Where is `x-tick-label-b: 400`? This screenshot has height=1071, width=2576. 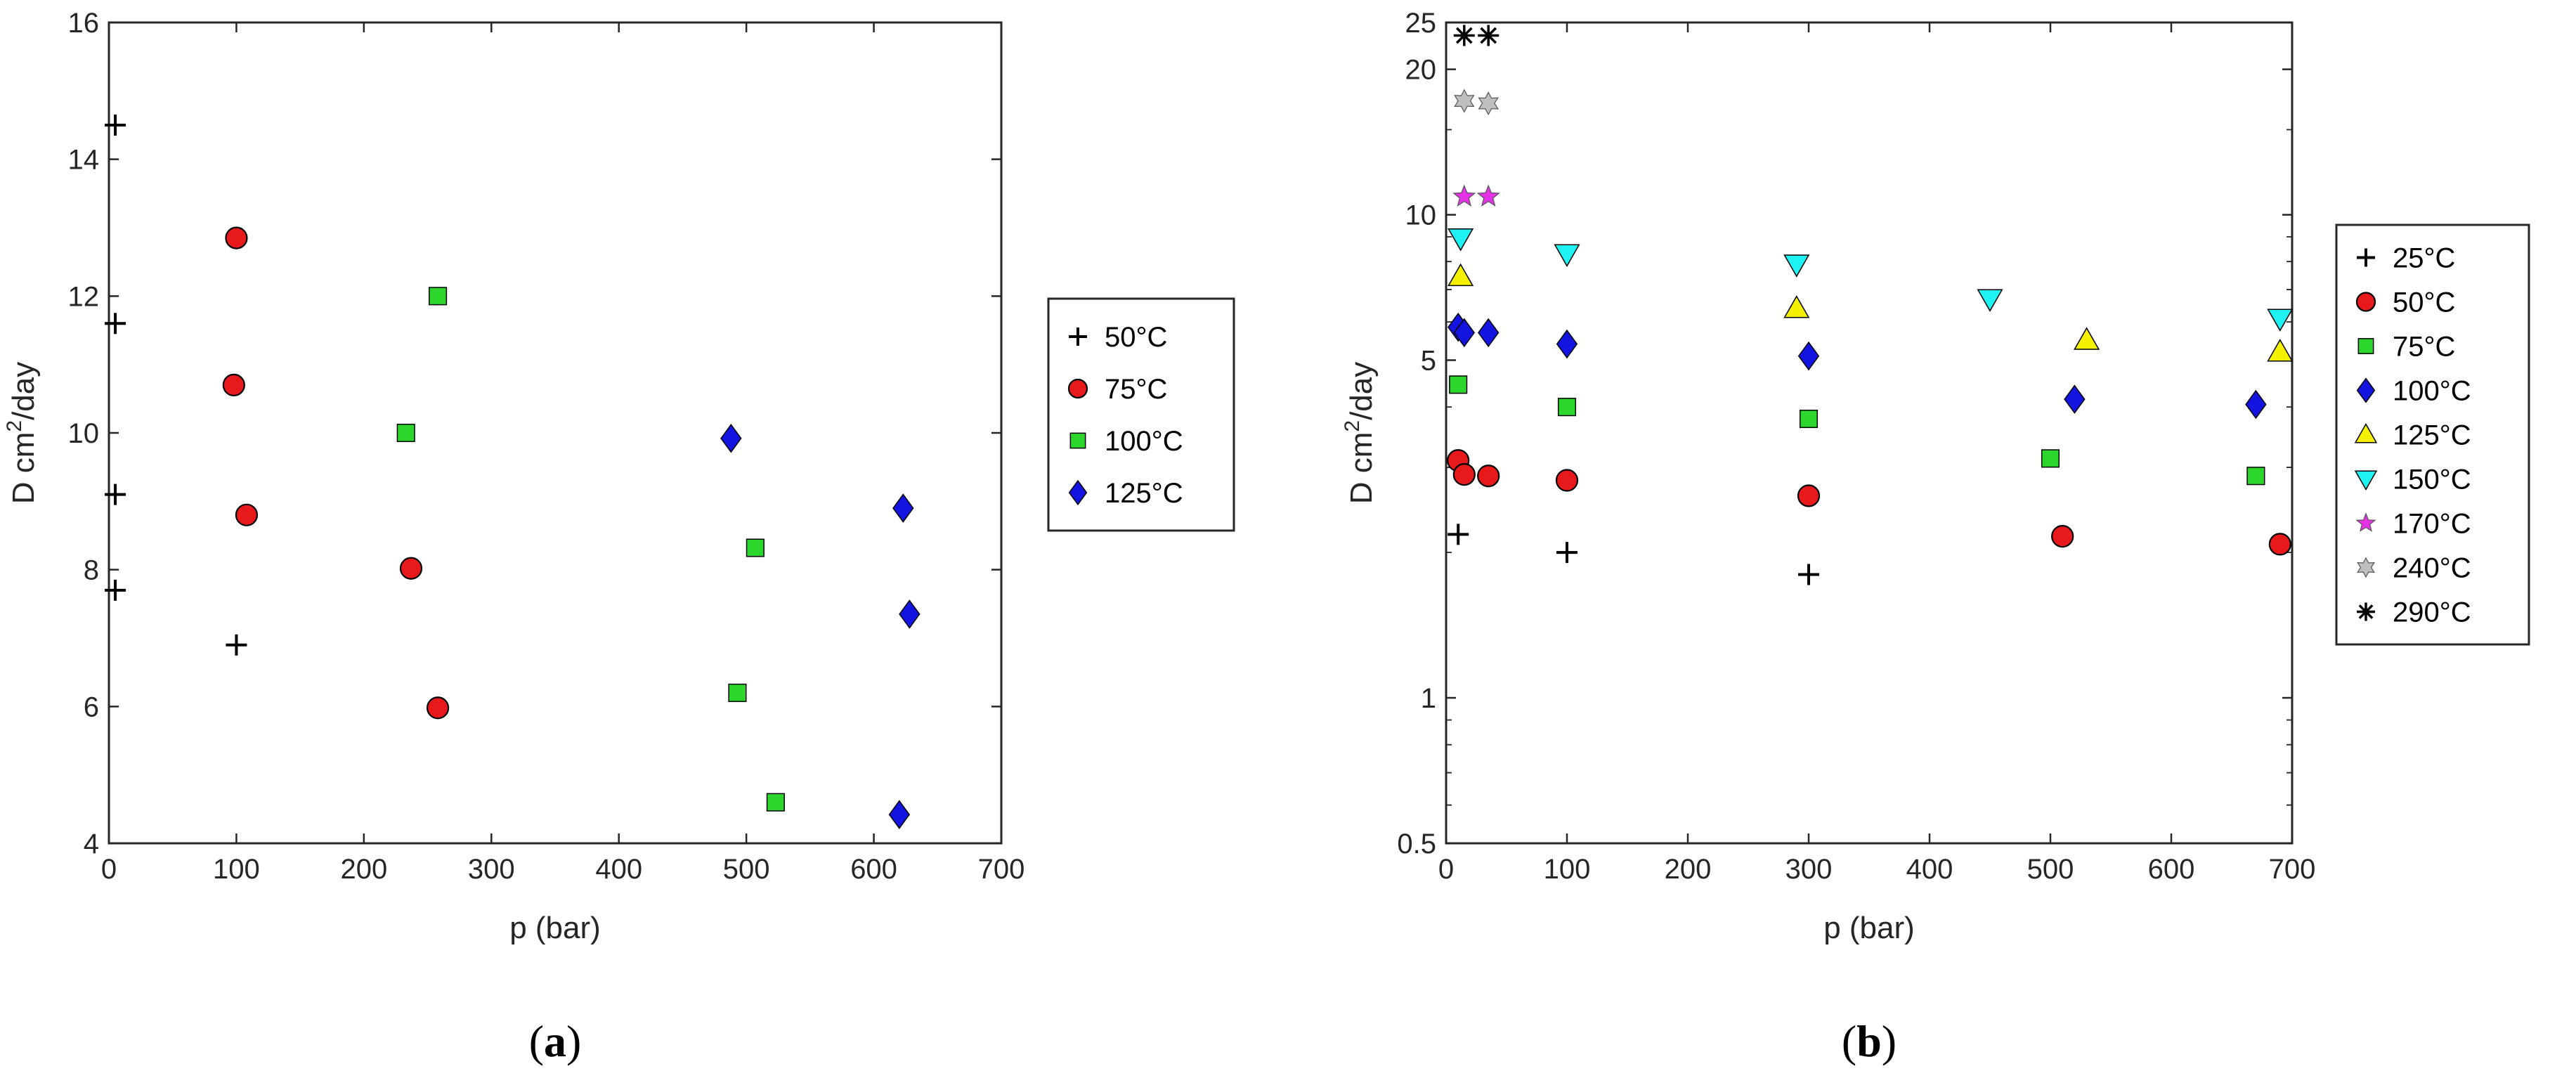 x-tick-label-b: 400 is located at coordinates (1929, 869).